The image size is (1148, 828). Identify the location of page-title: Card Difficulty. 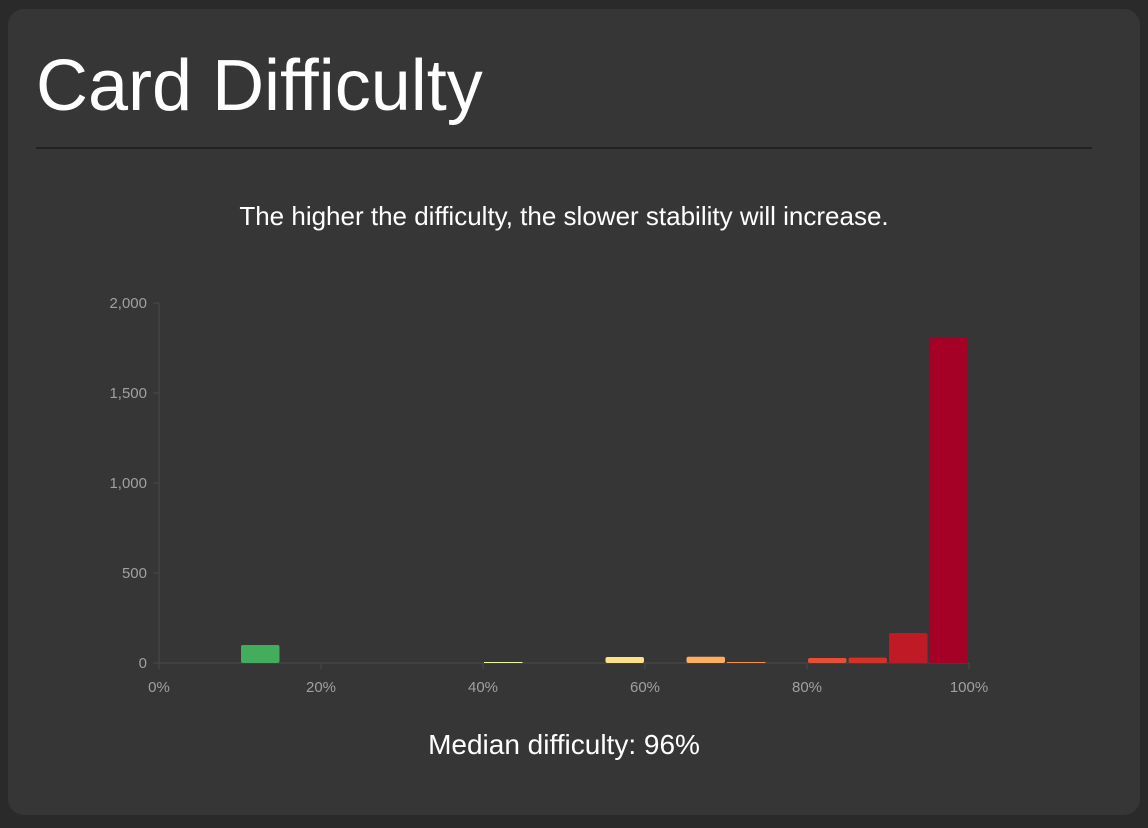
(259, 86).